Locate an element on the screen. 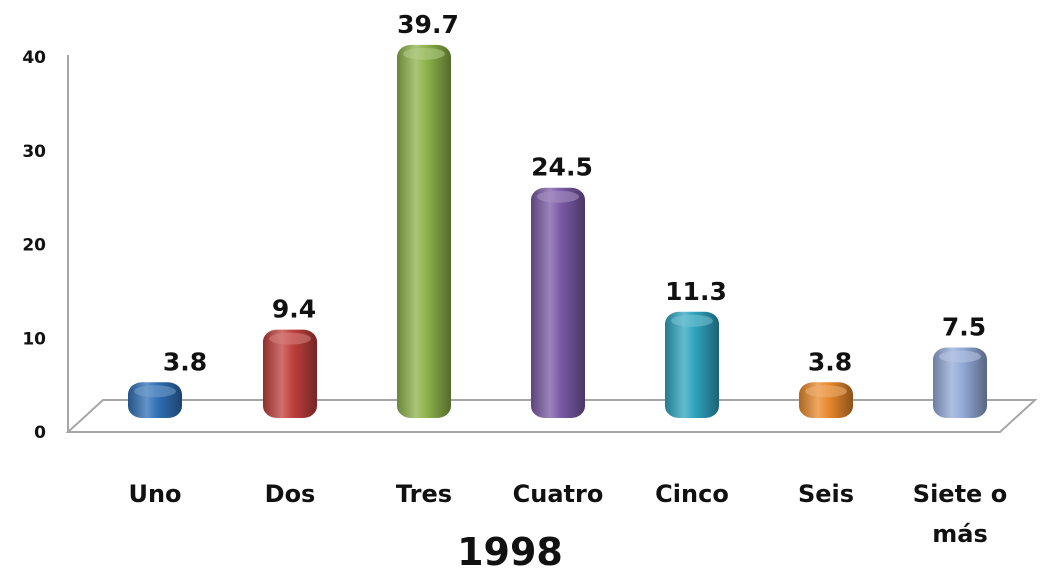 The width and height of the screenshot is (1040, 573). x-axis-tick-labels: Uno Dos Tres Cuatro Cinco Seis Siete o más is located at coordinates (567, 514).